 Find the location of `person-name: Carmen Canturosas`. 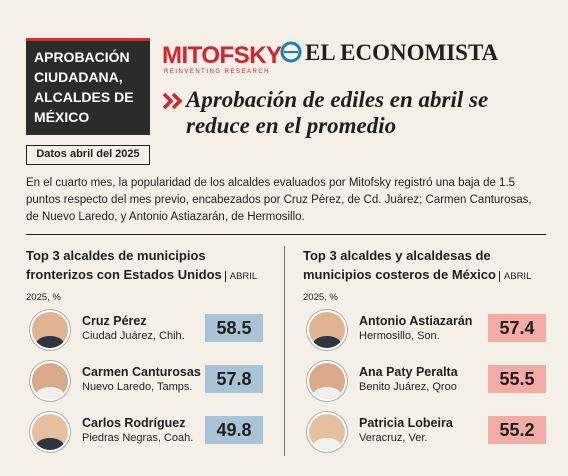

person-name: Carmen Canturosas is located at coordinates (141, 372).